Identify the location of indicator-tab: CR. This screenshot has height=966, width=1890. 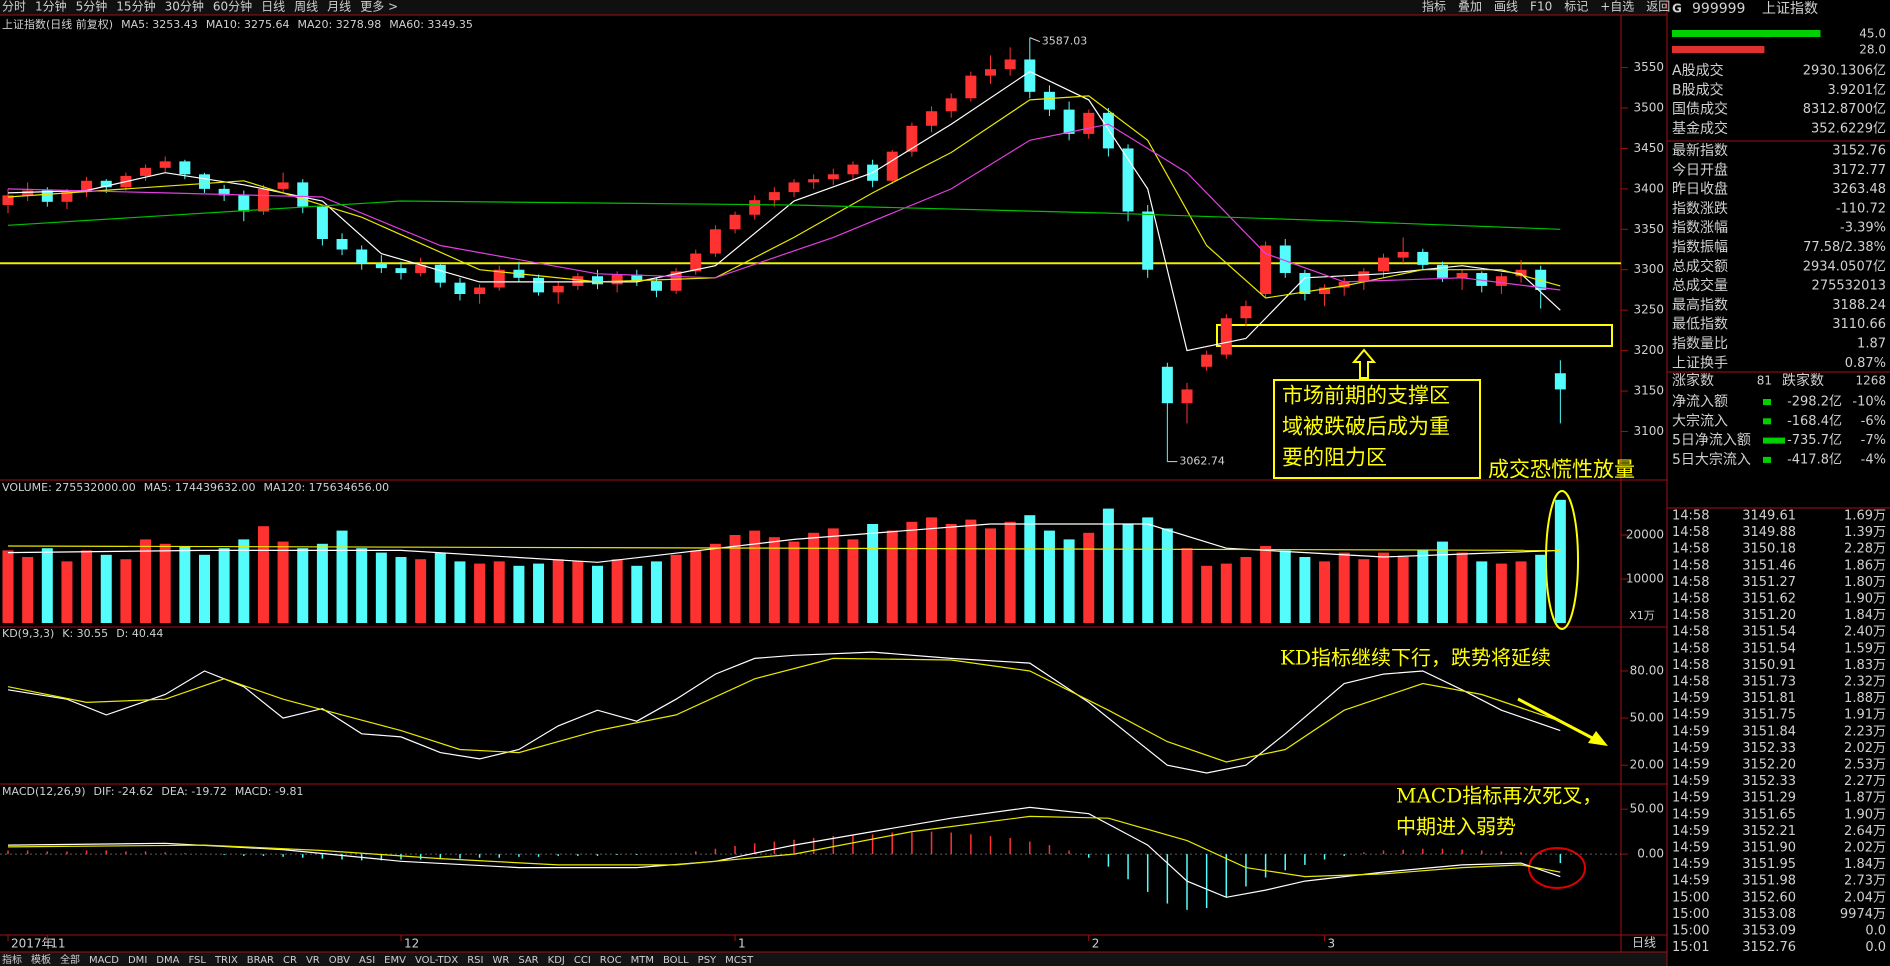
(290, 960).